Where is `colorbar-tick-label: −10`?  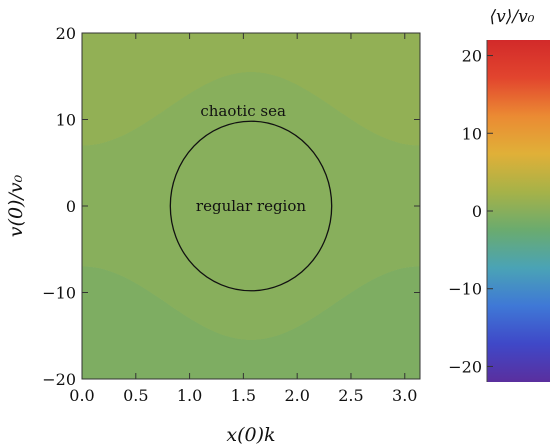 colorbar-tick-label: −10 is located at coordinates (465, 289).